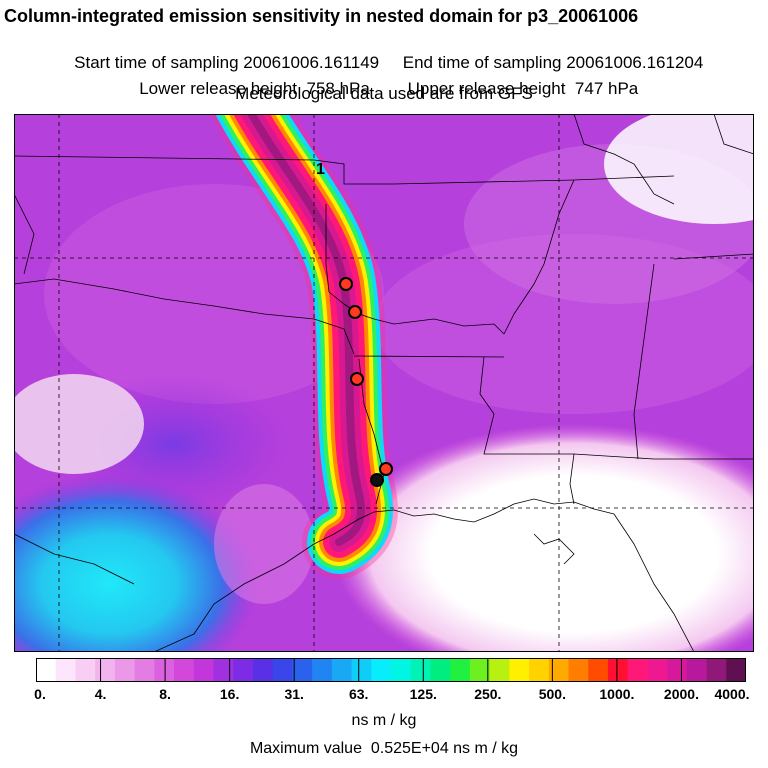 This screenshot has width=768, height=768. What do you see at coordinates (423, 694) in the screenshot?
I see `colorbar-tick-label: 125.` at bounding box center [423, 694].